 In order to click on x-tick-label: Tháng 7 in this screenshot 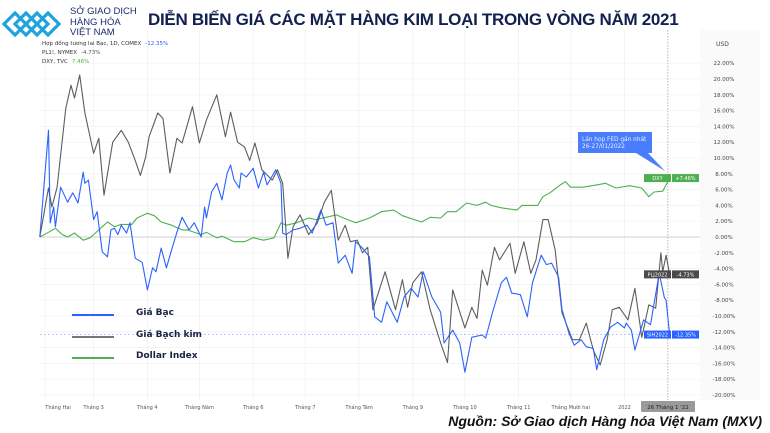, I will do `click(304, 407)`.